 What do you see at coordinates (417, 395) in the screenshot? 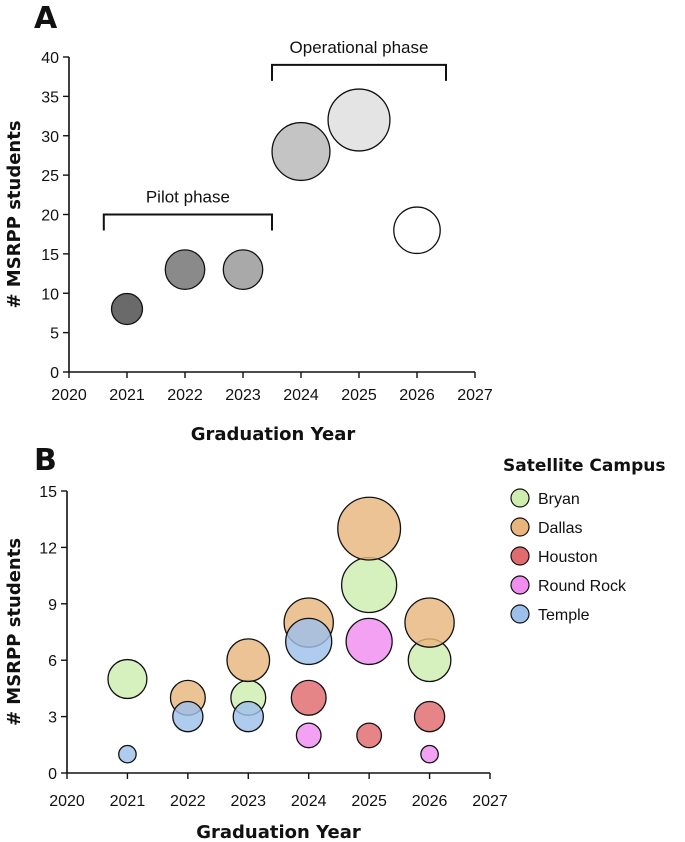
I see `panel-a-x-tick-label: 2026` at bounding box center [417, 395].